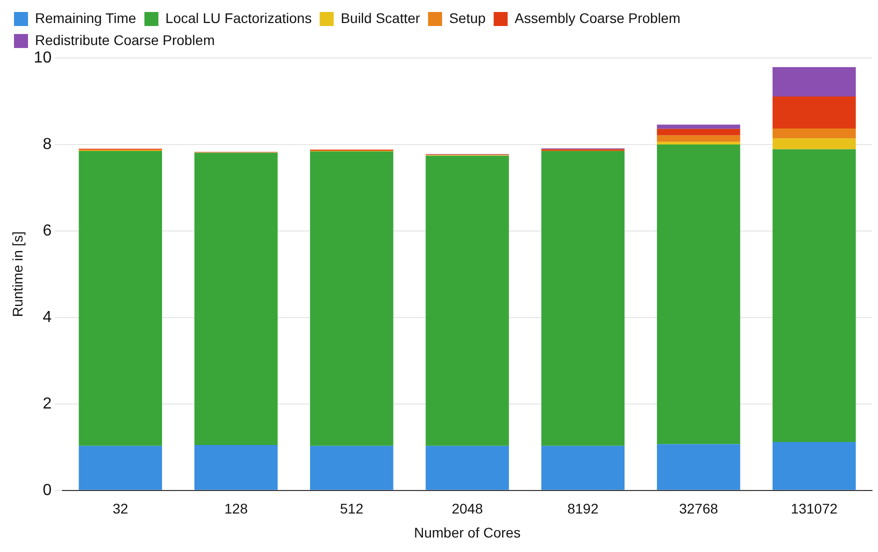 Image resolution: width=878 pixels, height=552 pixels. I want to click on y-tick-label: 6, so click(47, 231).